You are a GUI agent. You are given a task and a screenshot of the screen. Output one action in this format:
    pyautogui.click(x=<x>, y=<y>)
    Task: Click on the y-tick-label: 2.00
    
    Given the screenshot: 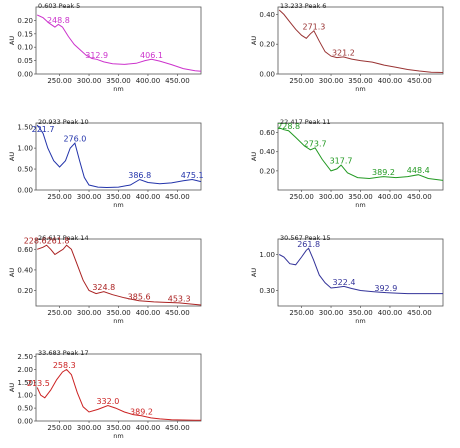 What is the action you would take?
    pyautogui.click(x=25, y=370)
    